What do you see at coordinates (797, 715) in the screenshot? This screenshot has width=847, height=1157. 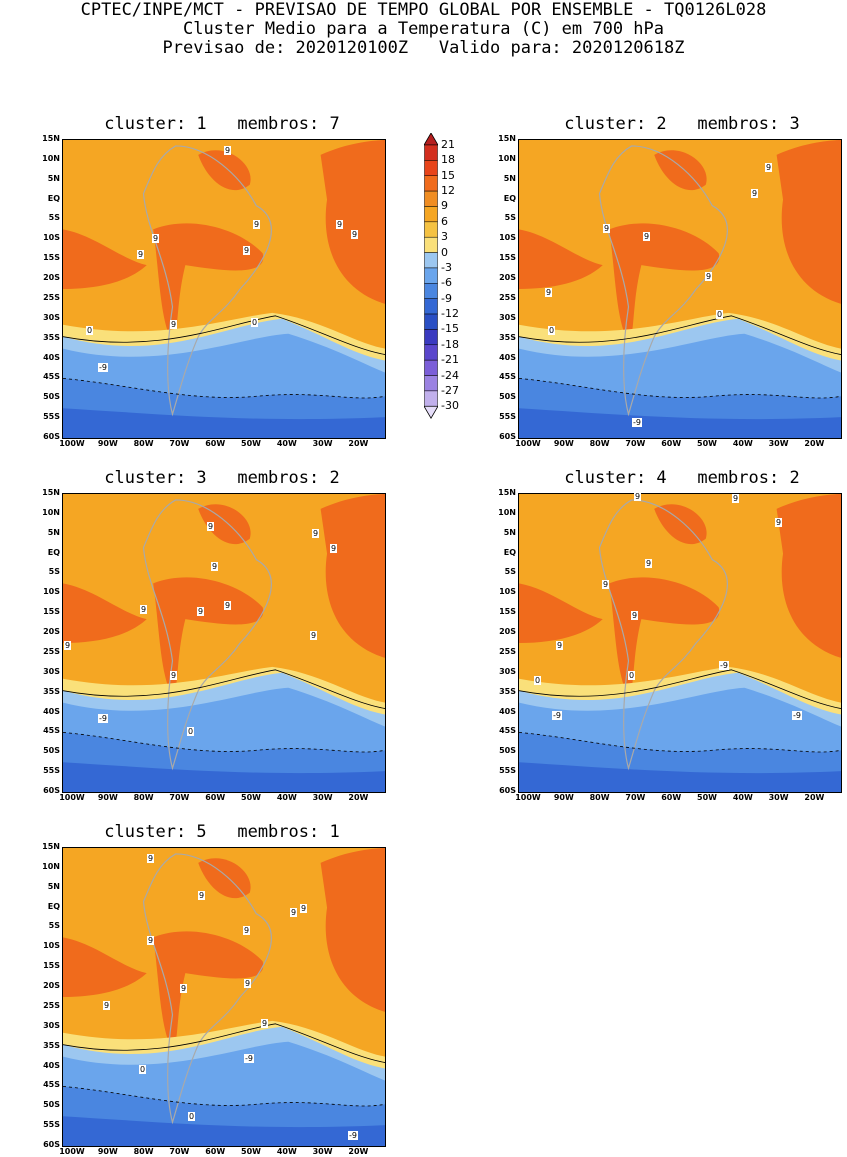 I see `contour-label: -9` at bounding box center [797, 715].